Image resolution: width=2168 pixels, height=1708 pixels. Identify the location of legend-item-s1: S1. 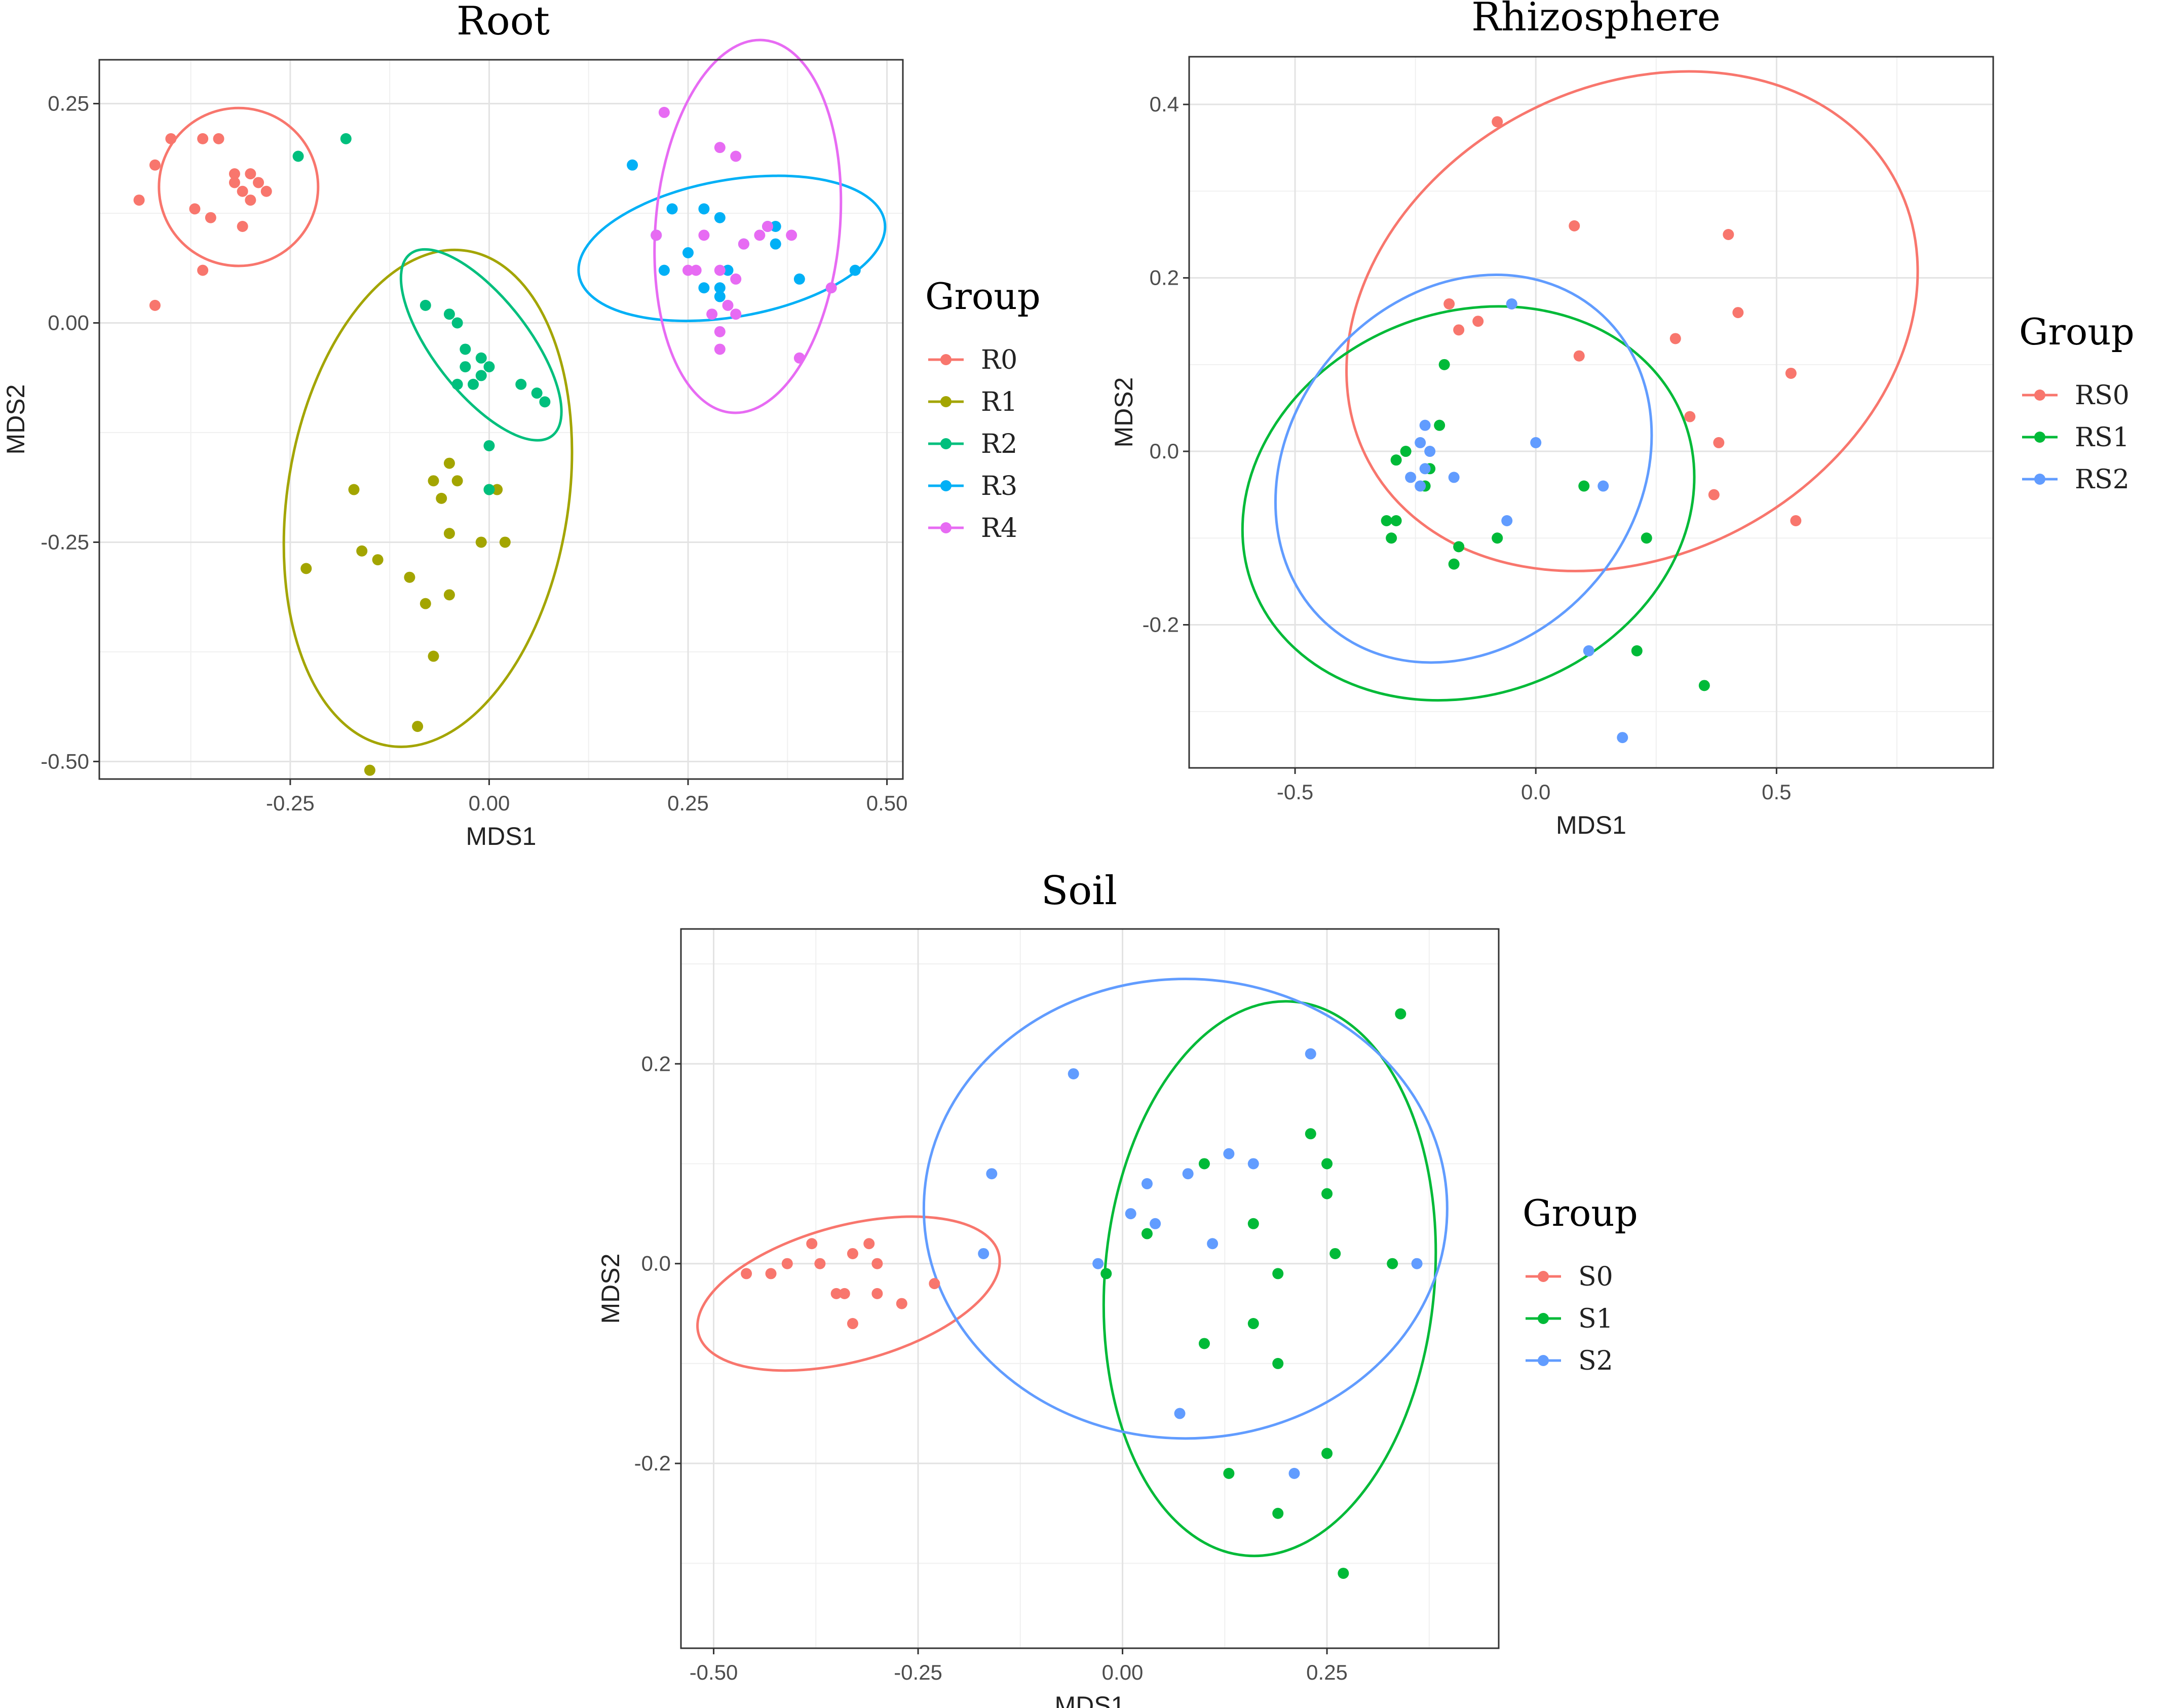
(1595, 1319).